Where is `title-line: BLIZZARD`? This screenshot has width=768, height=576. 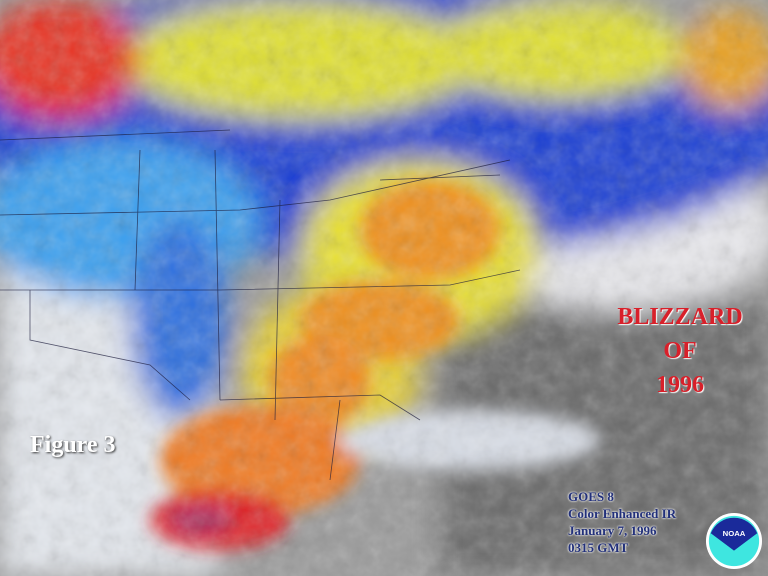 title-line: BLIZZARD is located at coordinates (680, 317).